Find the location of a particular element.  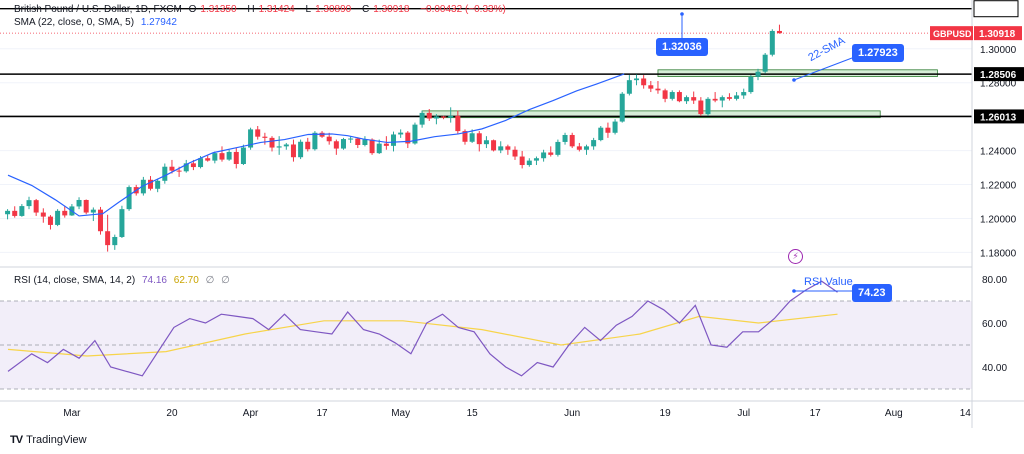

support-zone is located at coordinates (797, 73).